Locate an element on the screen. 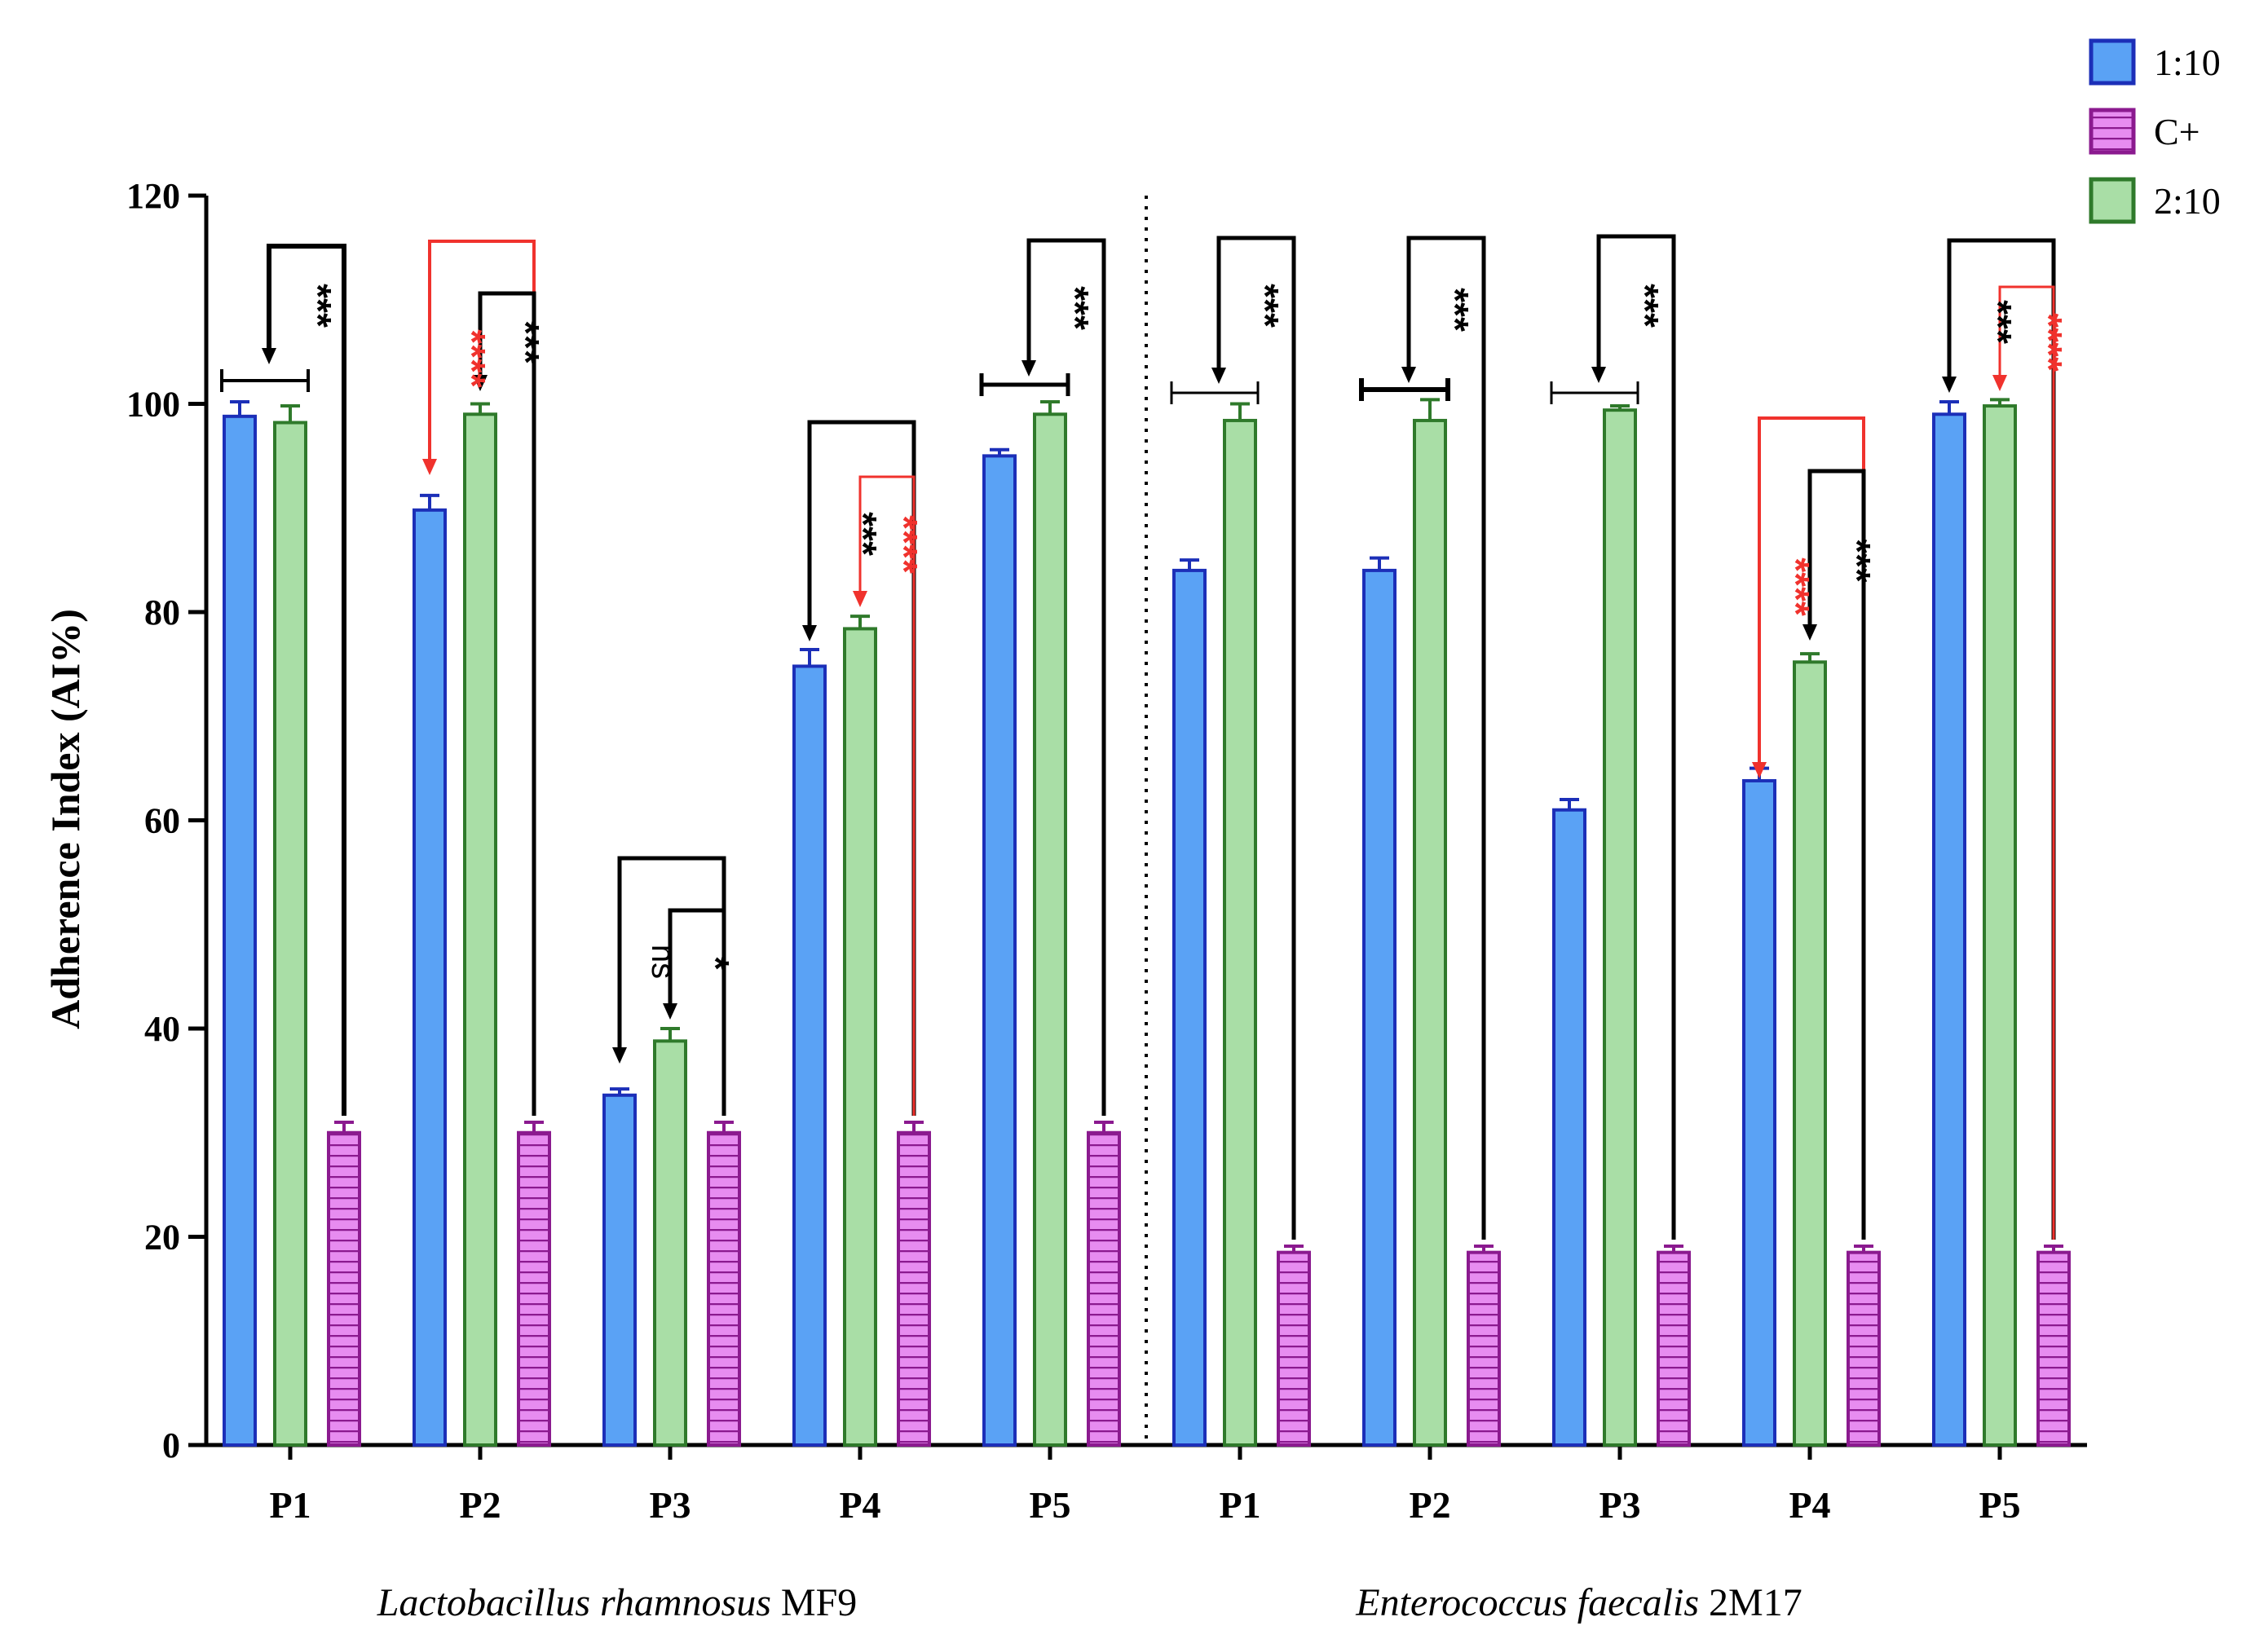 This screenshot has height=1639, width=2268. y-tick-label: 60 is located at coordinates (162, 821).